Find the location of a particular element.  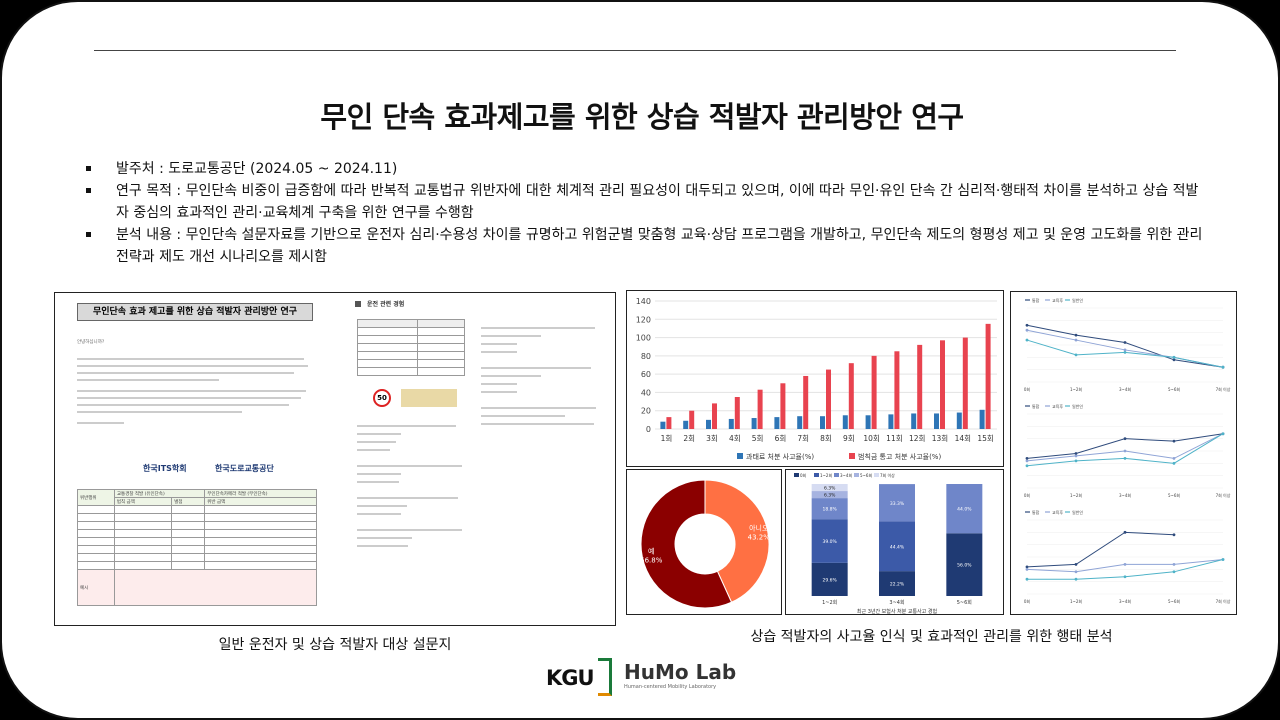

segment-label: 44.4% is located at coordinates (897, 547).